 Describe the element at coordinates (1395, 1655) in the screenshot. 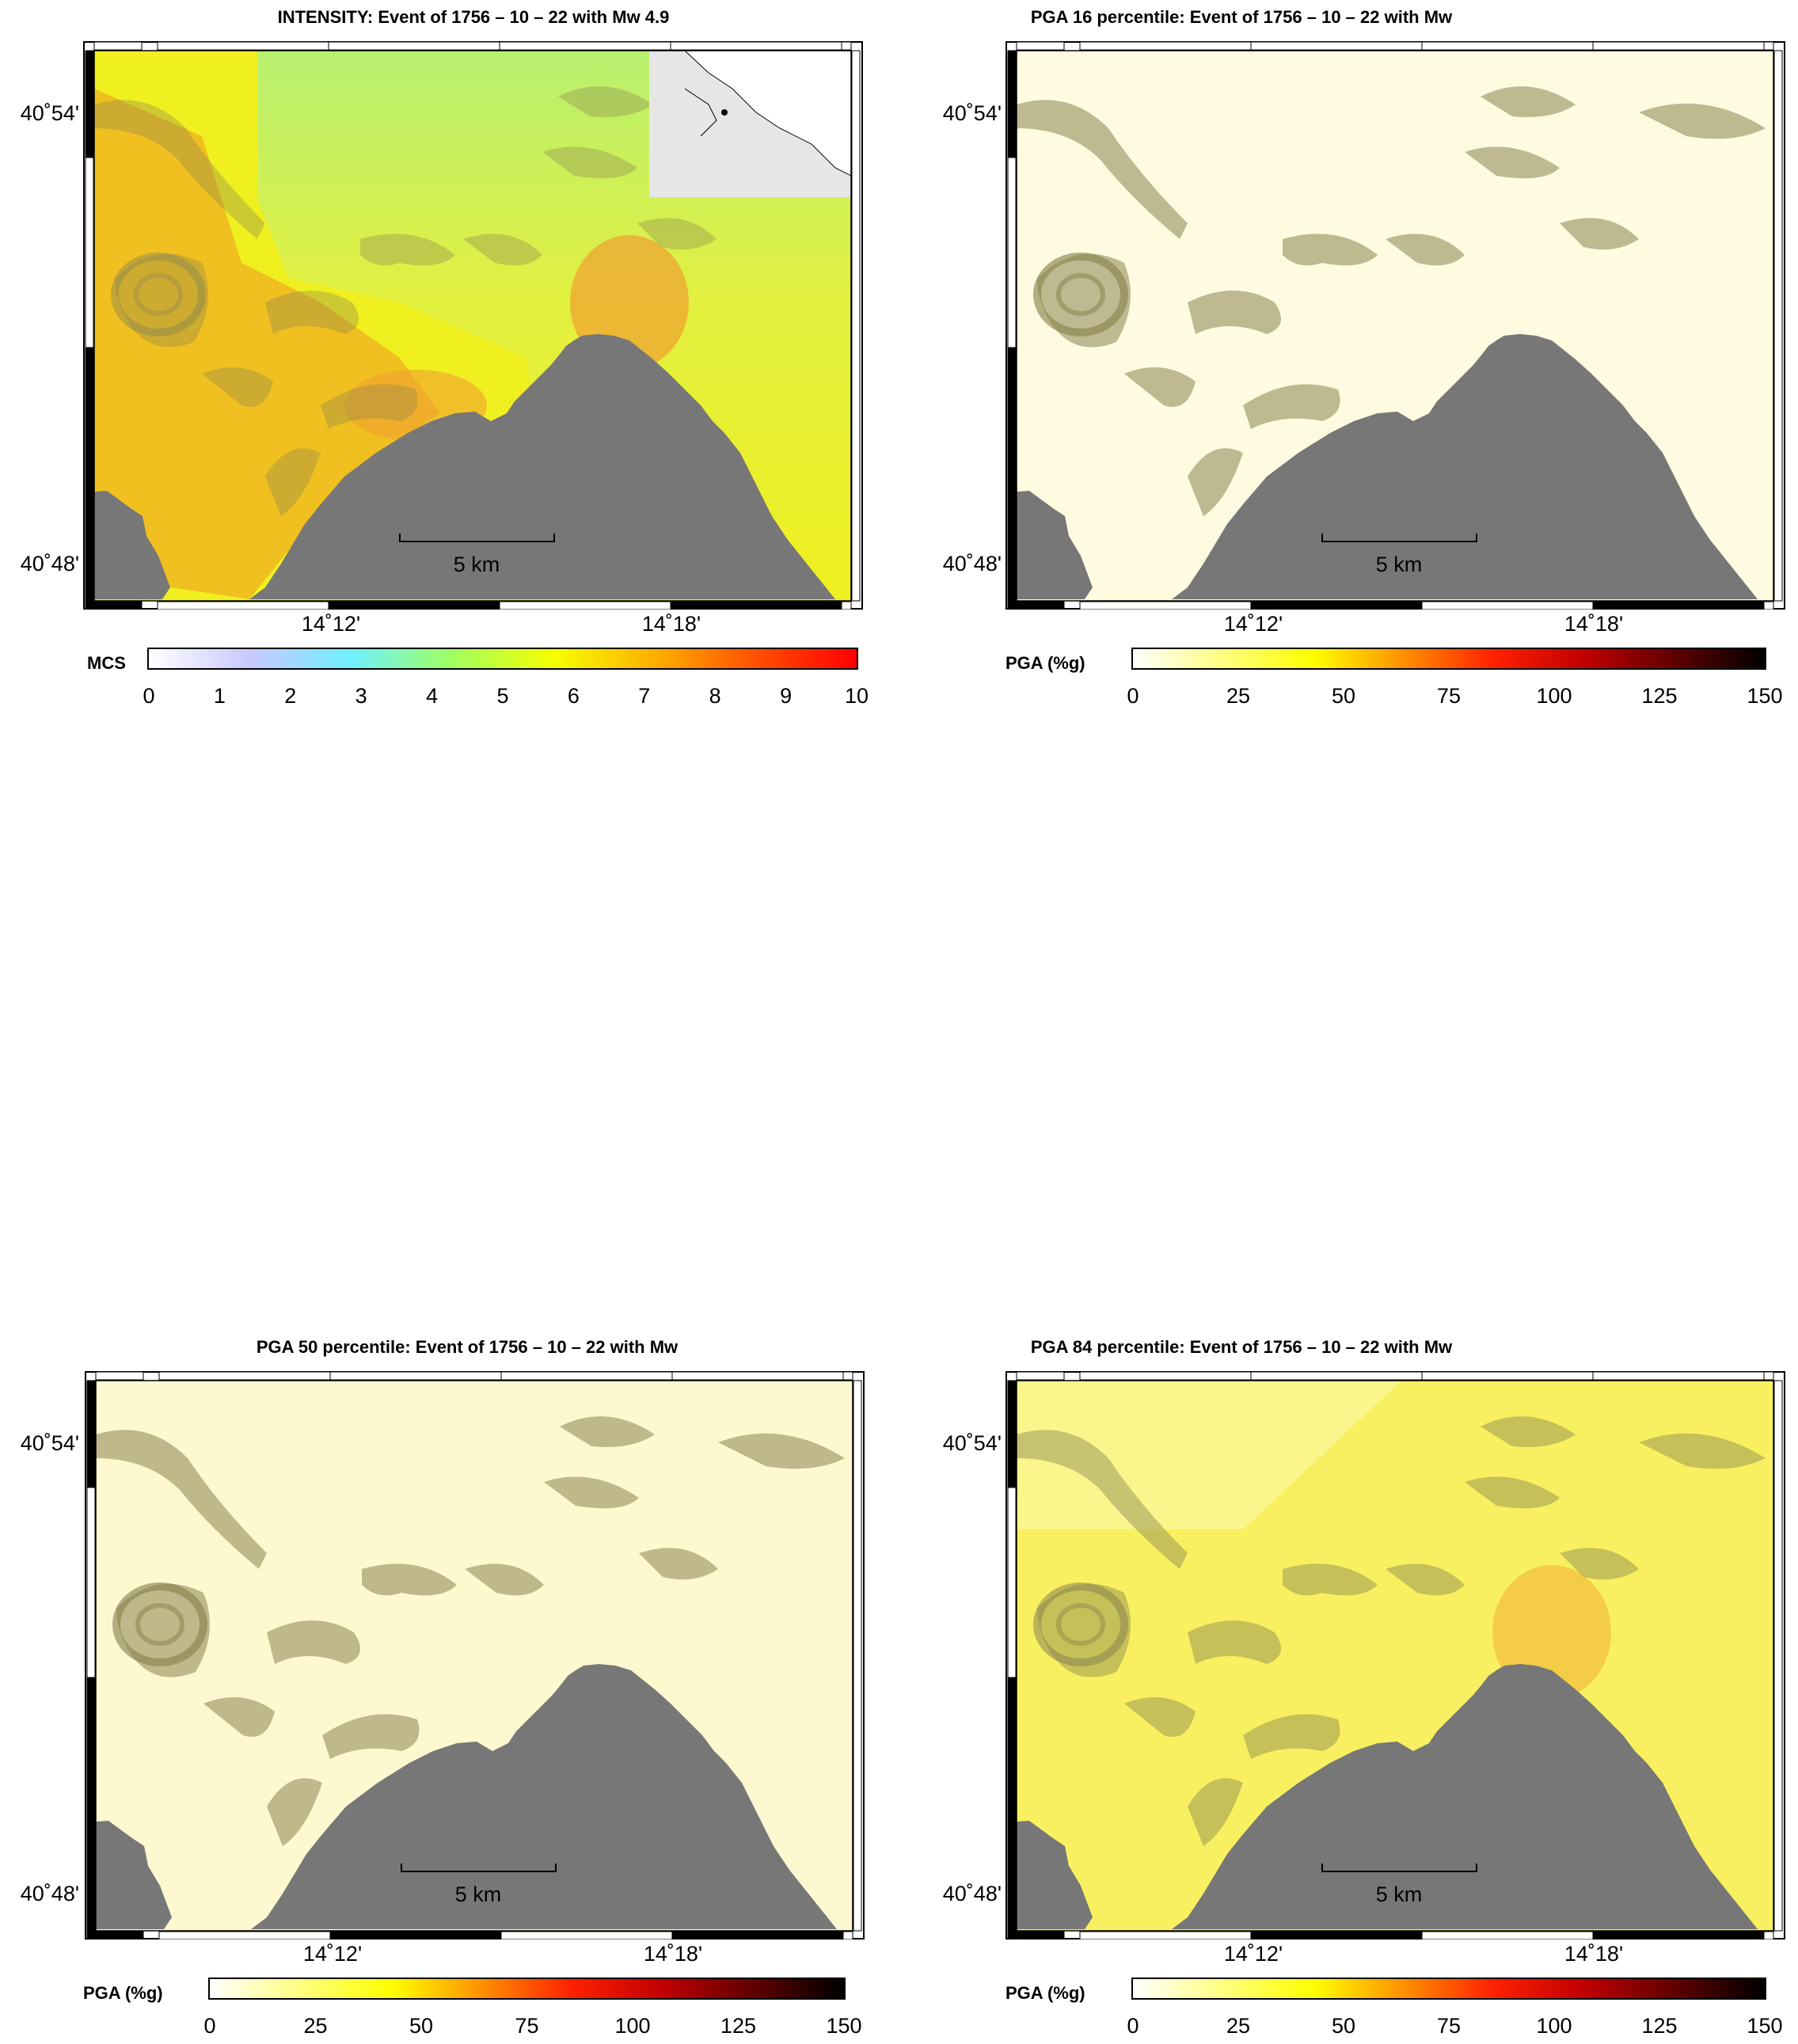

I see `map-pga84: 5 km` at that location.